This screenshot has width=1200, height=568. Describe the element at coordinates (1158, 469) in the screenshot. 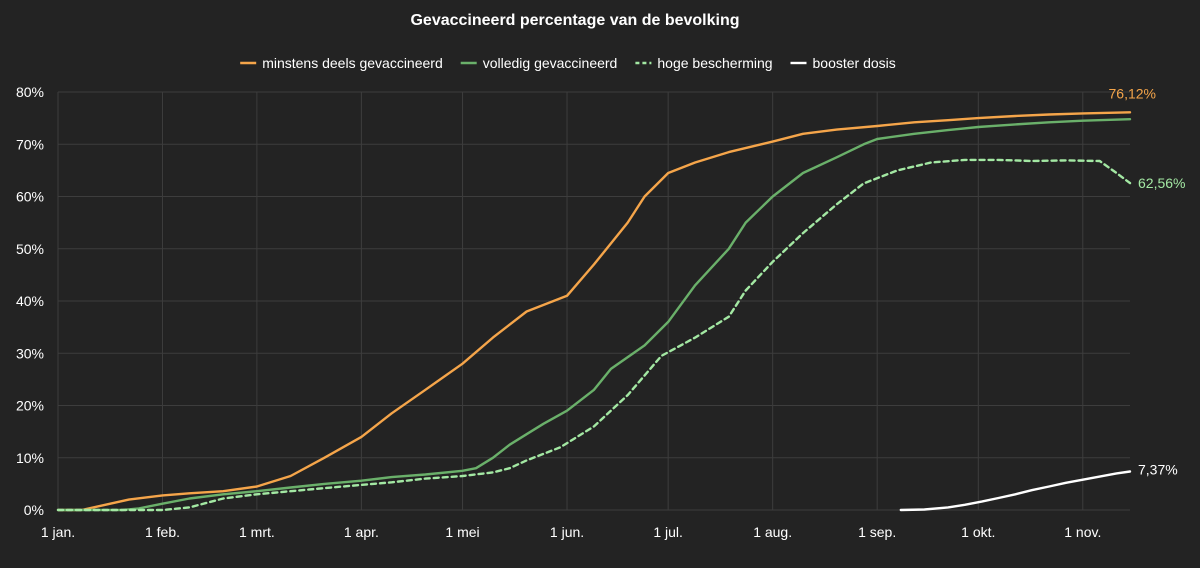

I see `end-label-booster-dosis: 7,37%` at that location.